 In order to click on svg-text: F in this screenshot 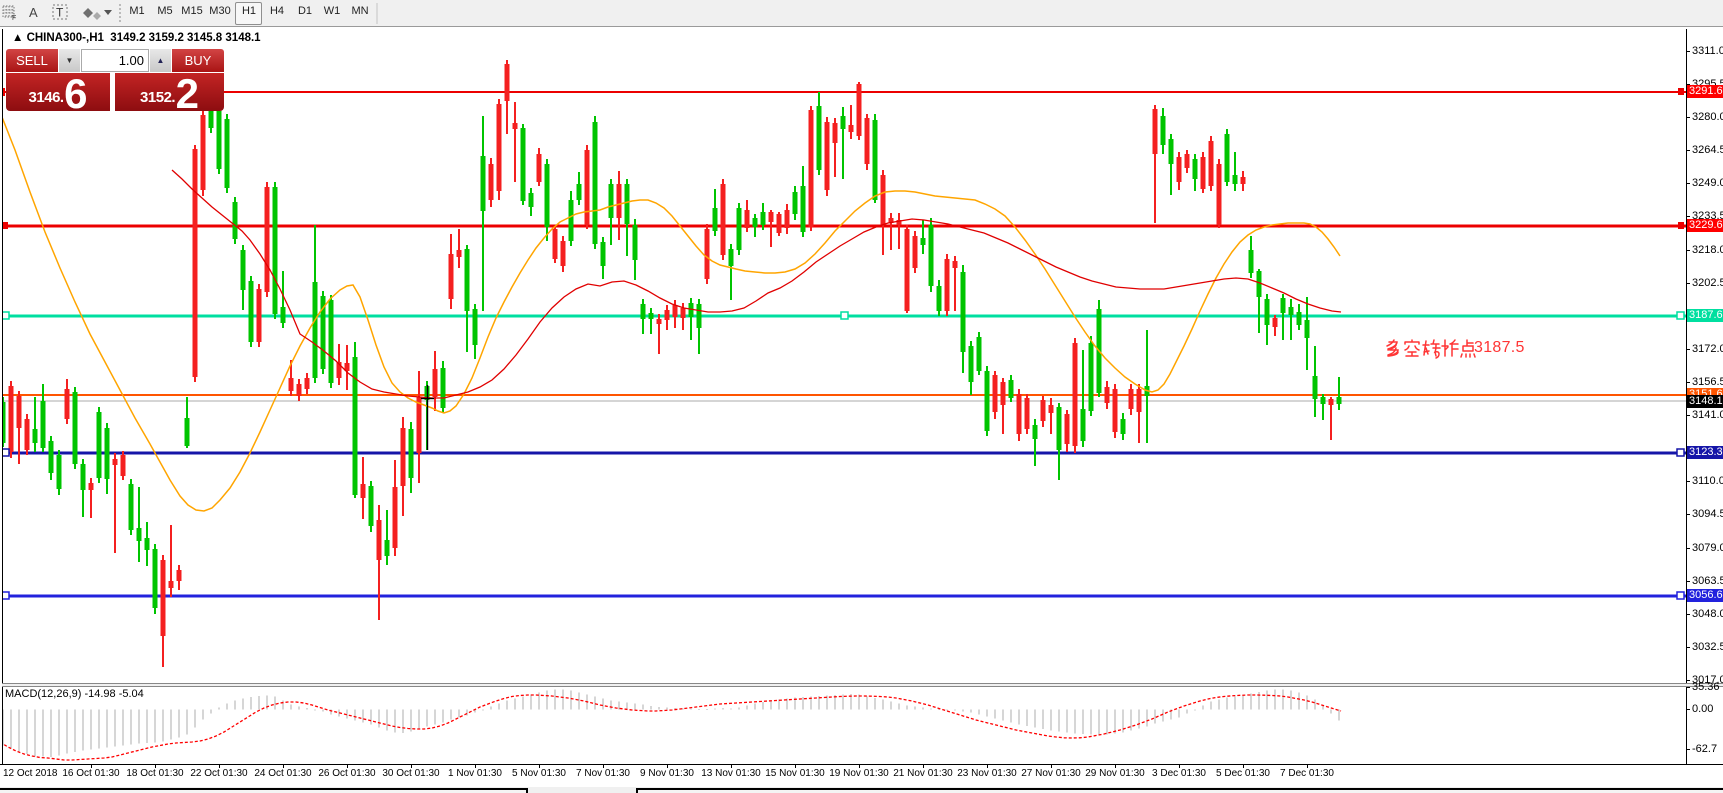, I will do `click(14, 18)`.